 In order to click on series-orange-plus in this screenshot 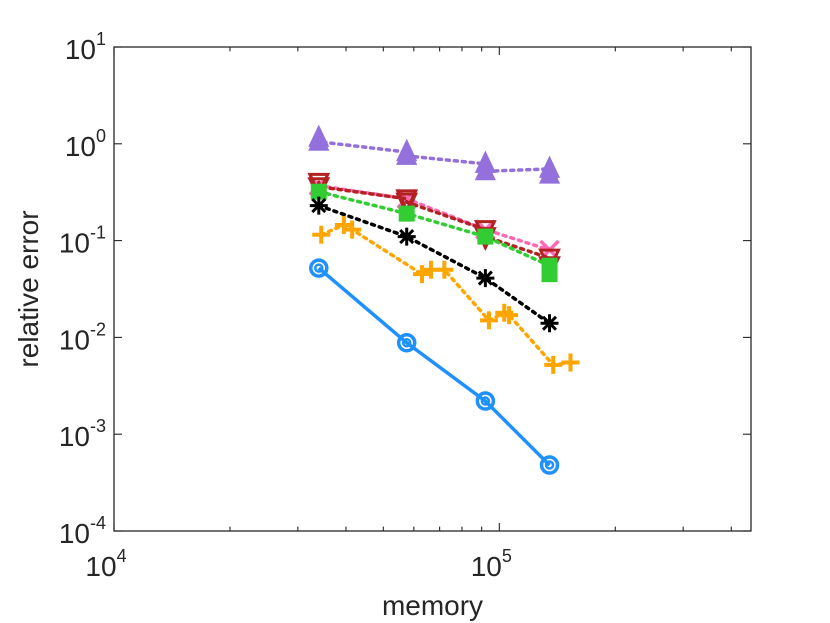, I will do `click(446, 294)`.